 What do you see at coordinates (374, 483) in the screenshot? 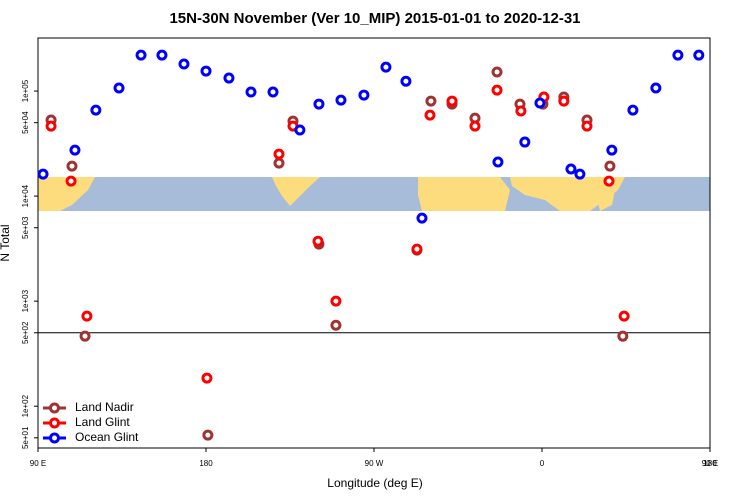
I see `x-axis-label: Longitude (deg E)` at bounding box center [374, 483].